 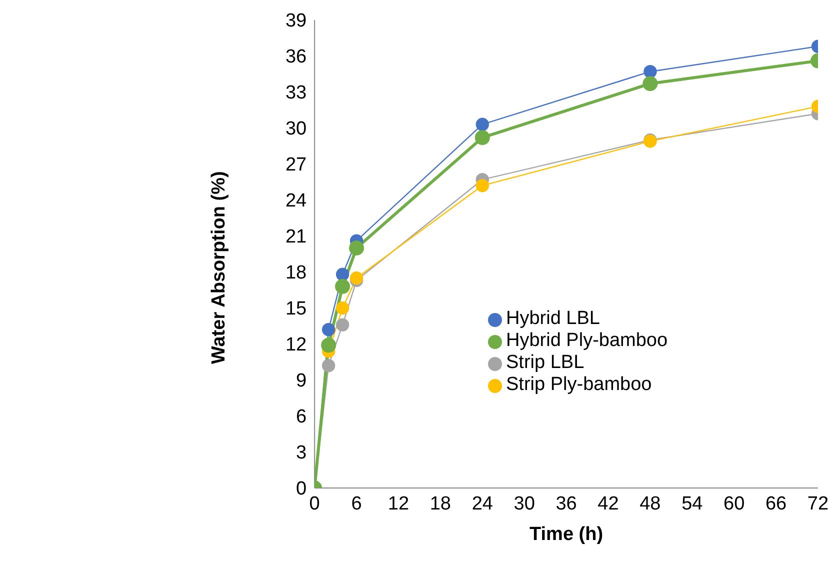 What do you see at coordinates (693, 503) in the screenshot?
I see `x-tick-label: 54` at bounding box center [693, 503].